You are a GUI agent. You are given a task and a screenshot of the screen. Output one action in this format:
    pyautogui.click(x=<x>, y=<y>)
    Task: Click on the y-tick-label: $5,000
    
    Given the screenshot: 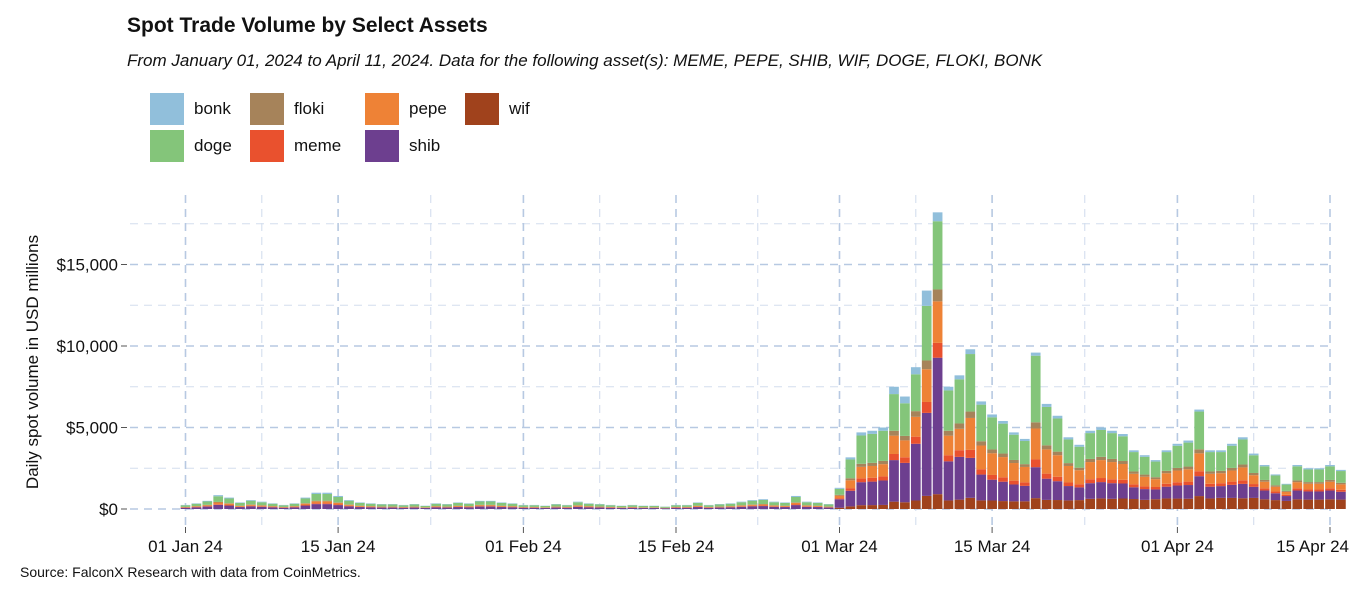 What is the action you would take?
    pyautogui.click(x=92, y=428)
    